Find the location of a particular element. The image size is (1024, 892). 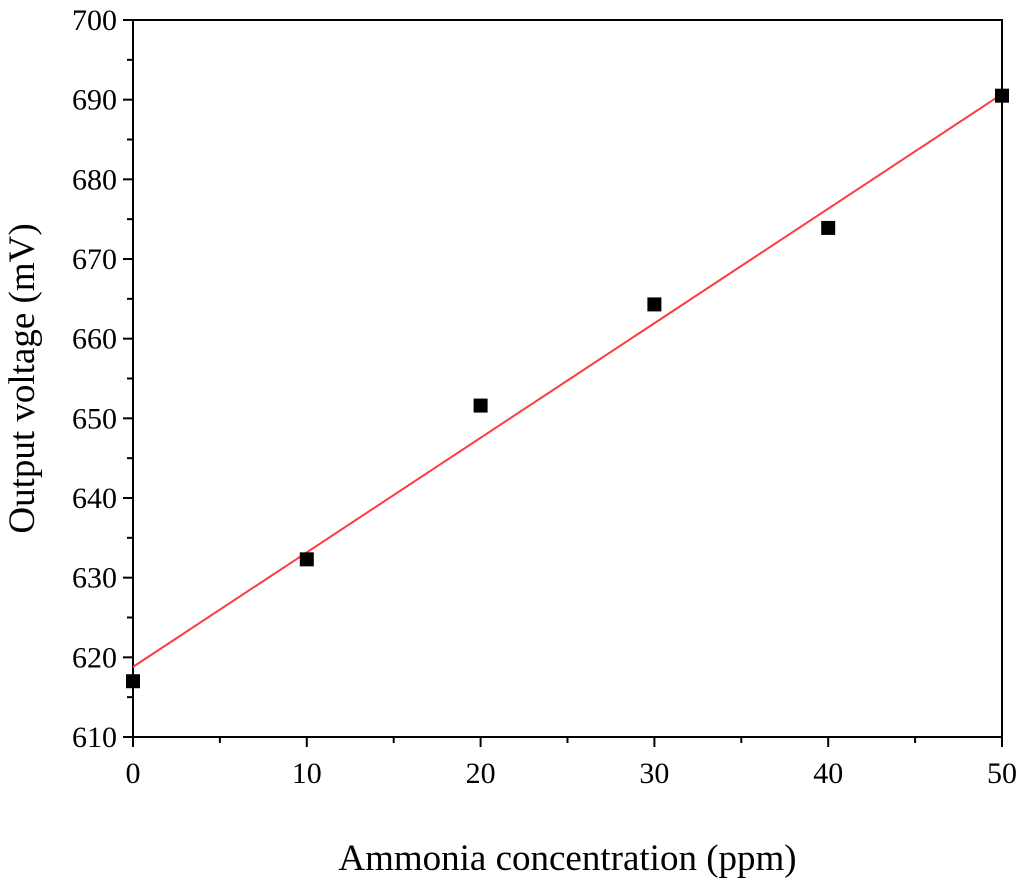

x-tick-label: 50 is located at coordinates (1002, 773).